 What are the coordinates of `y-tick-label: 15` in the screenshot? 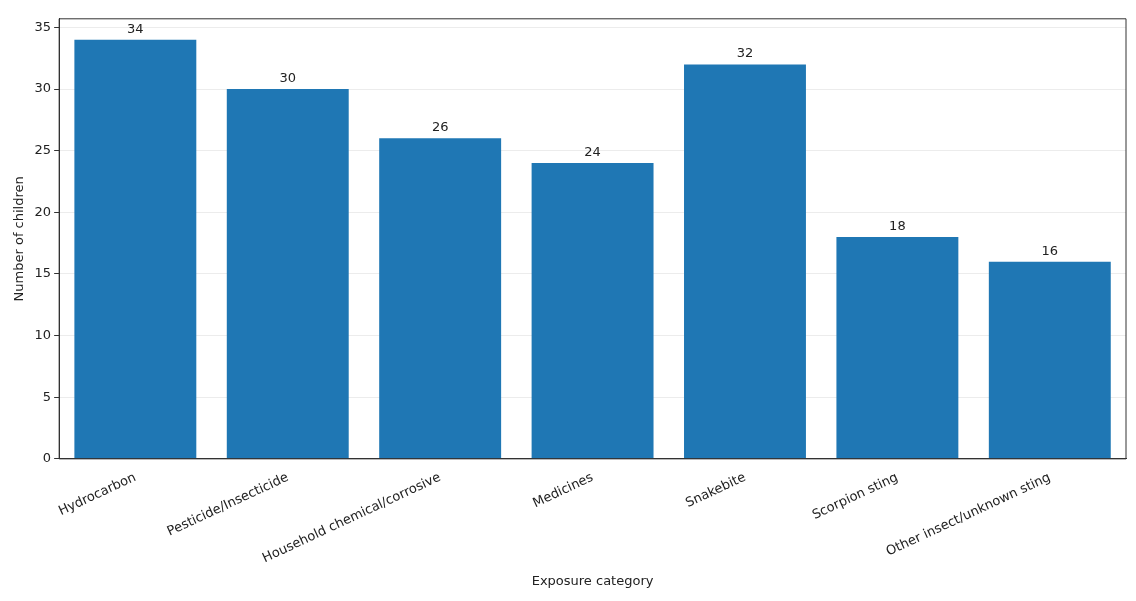 It's located at (43, 273).